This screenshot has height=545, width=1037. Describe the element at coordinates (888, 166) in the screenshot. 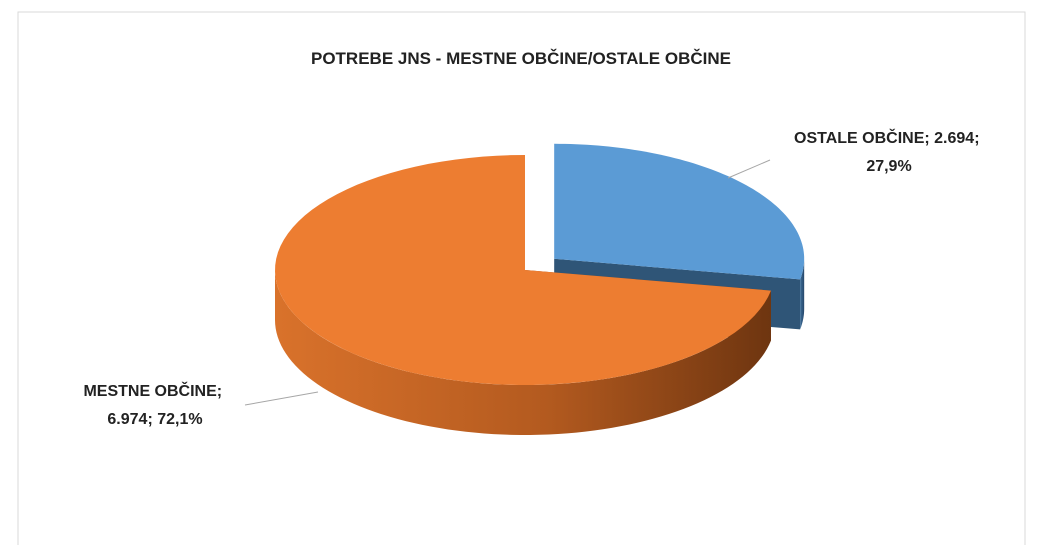

I see `data-label-part: 27,9%` at that location.